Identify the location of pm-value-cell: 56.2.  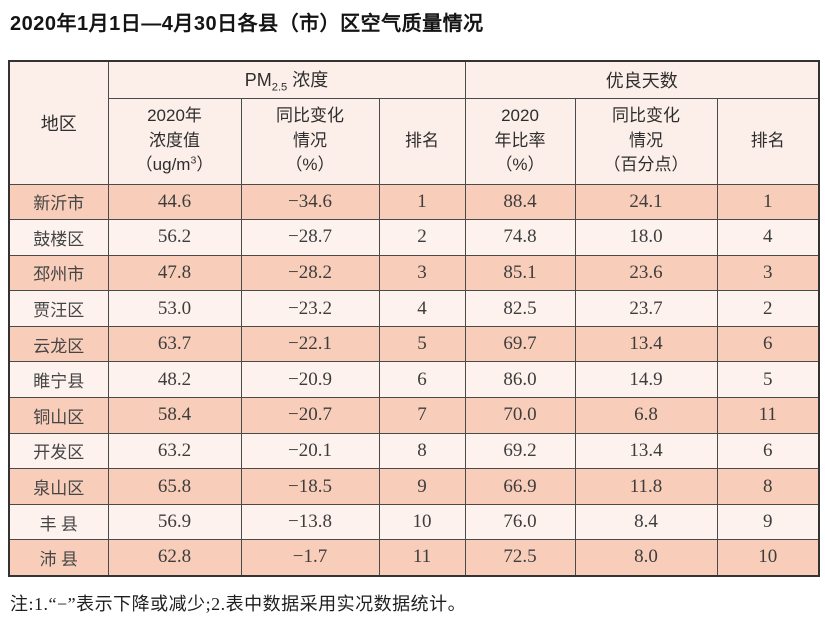
(174, 237).